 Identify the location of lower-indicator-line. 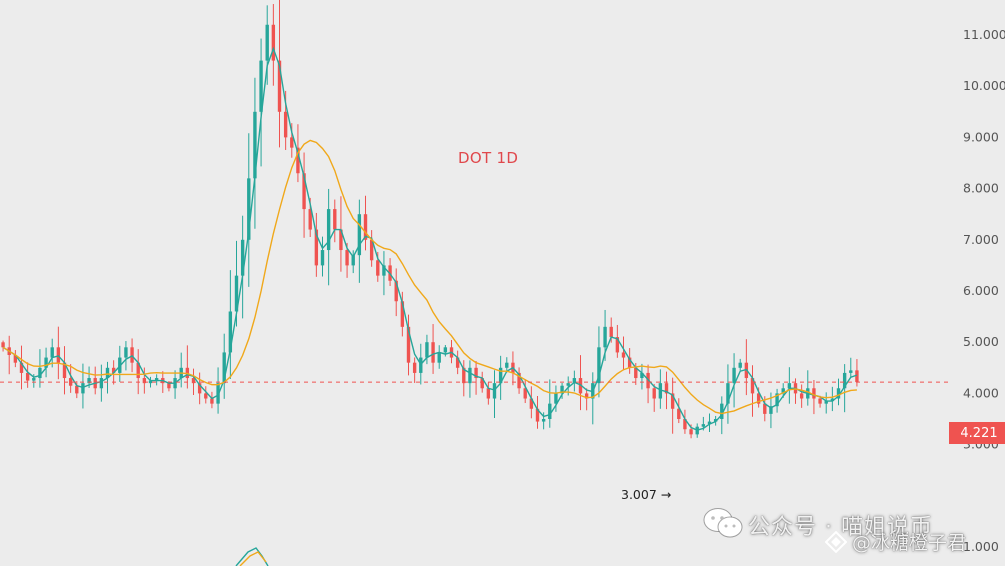
(253, 558).